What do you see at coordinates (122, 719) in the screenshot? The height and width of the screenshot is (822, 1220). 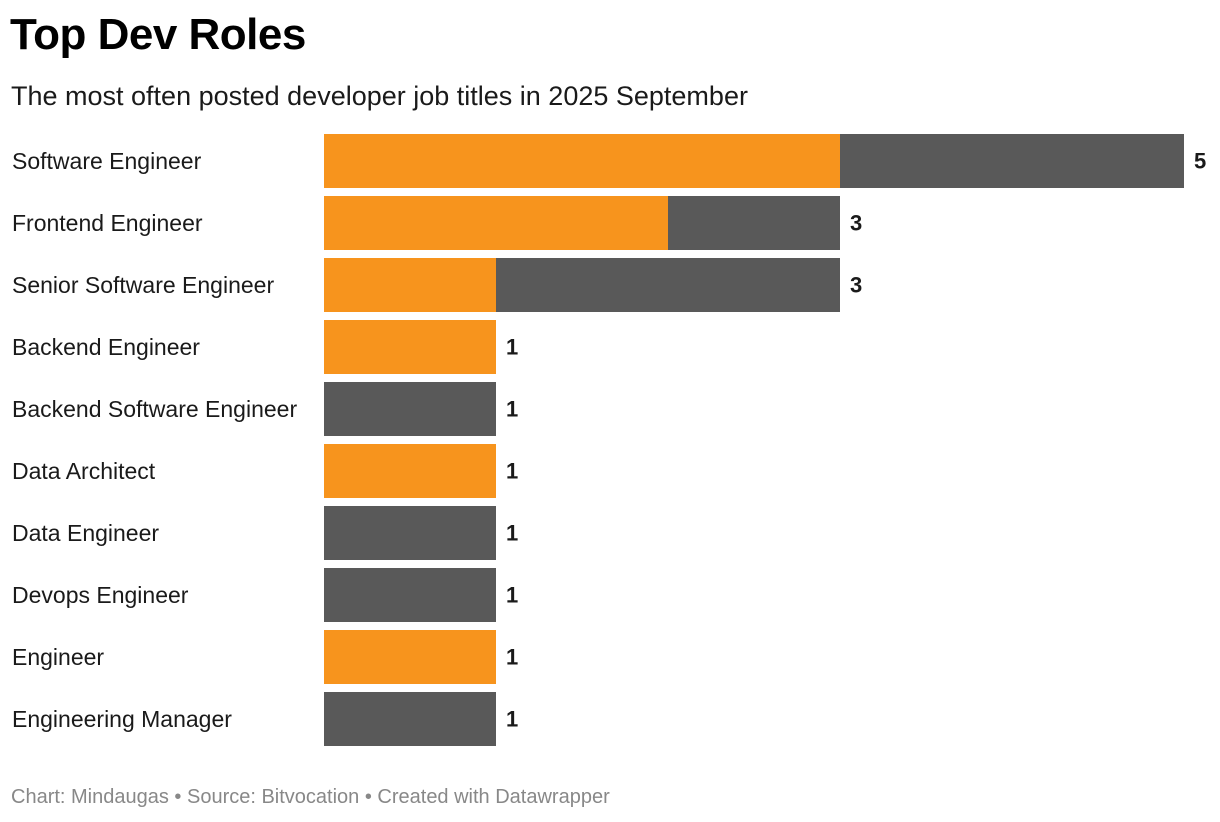 I see `category-label: Engineering Manager` at bounding box center [122, 719].